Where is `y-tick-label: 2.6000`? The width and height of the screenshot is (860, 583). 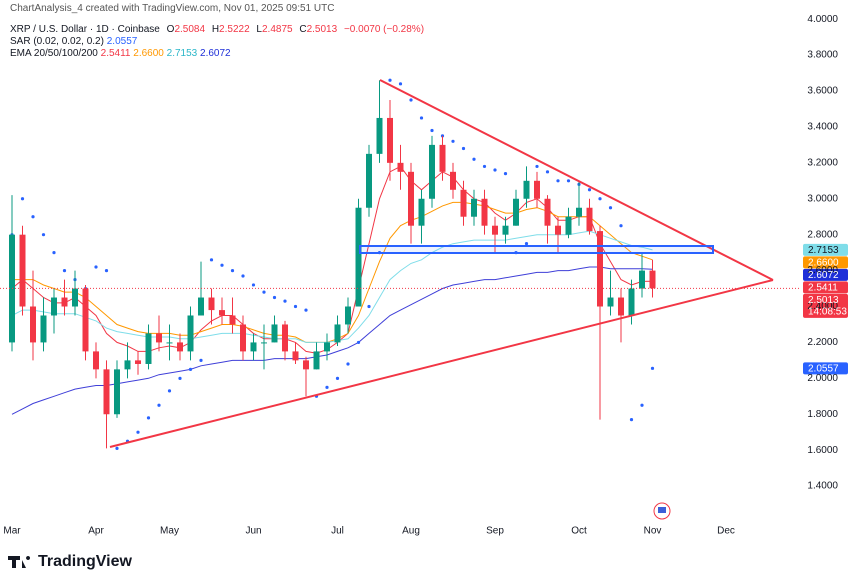
y-tick-label: 2.6000 is located at coordinates (822, 270).